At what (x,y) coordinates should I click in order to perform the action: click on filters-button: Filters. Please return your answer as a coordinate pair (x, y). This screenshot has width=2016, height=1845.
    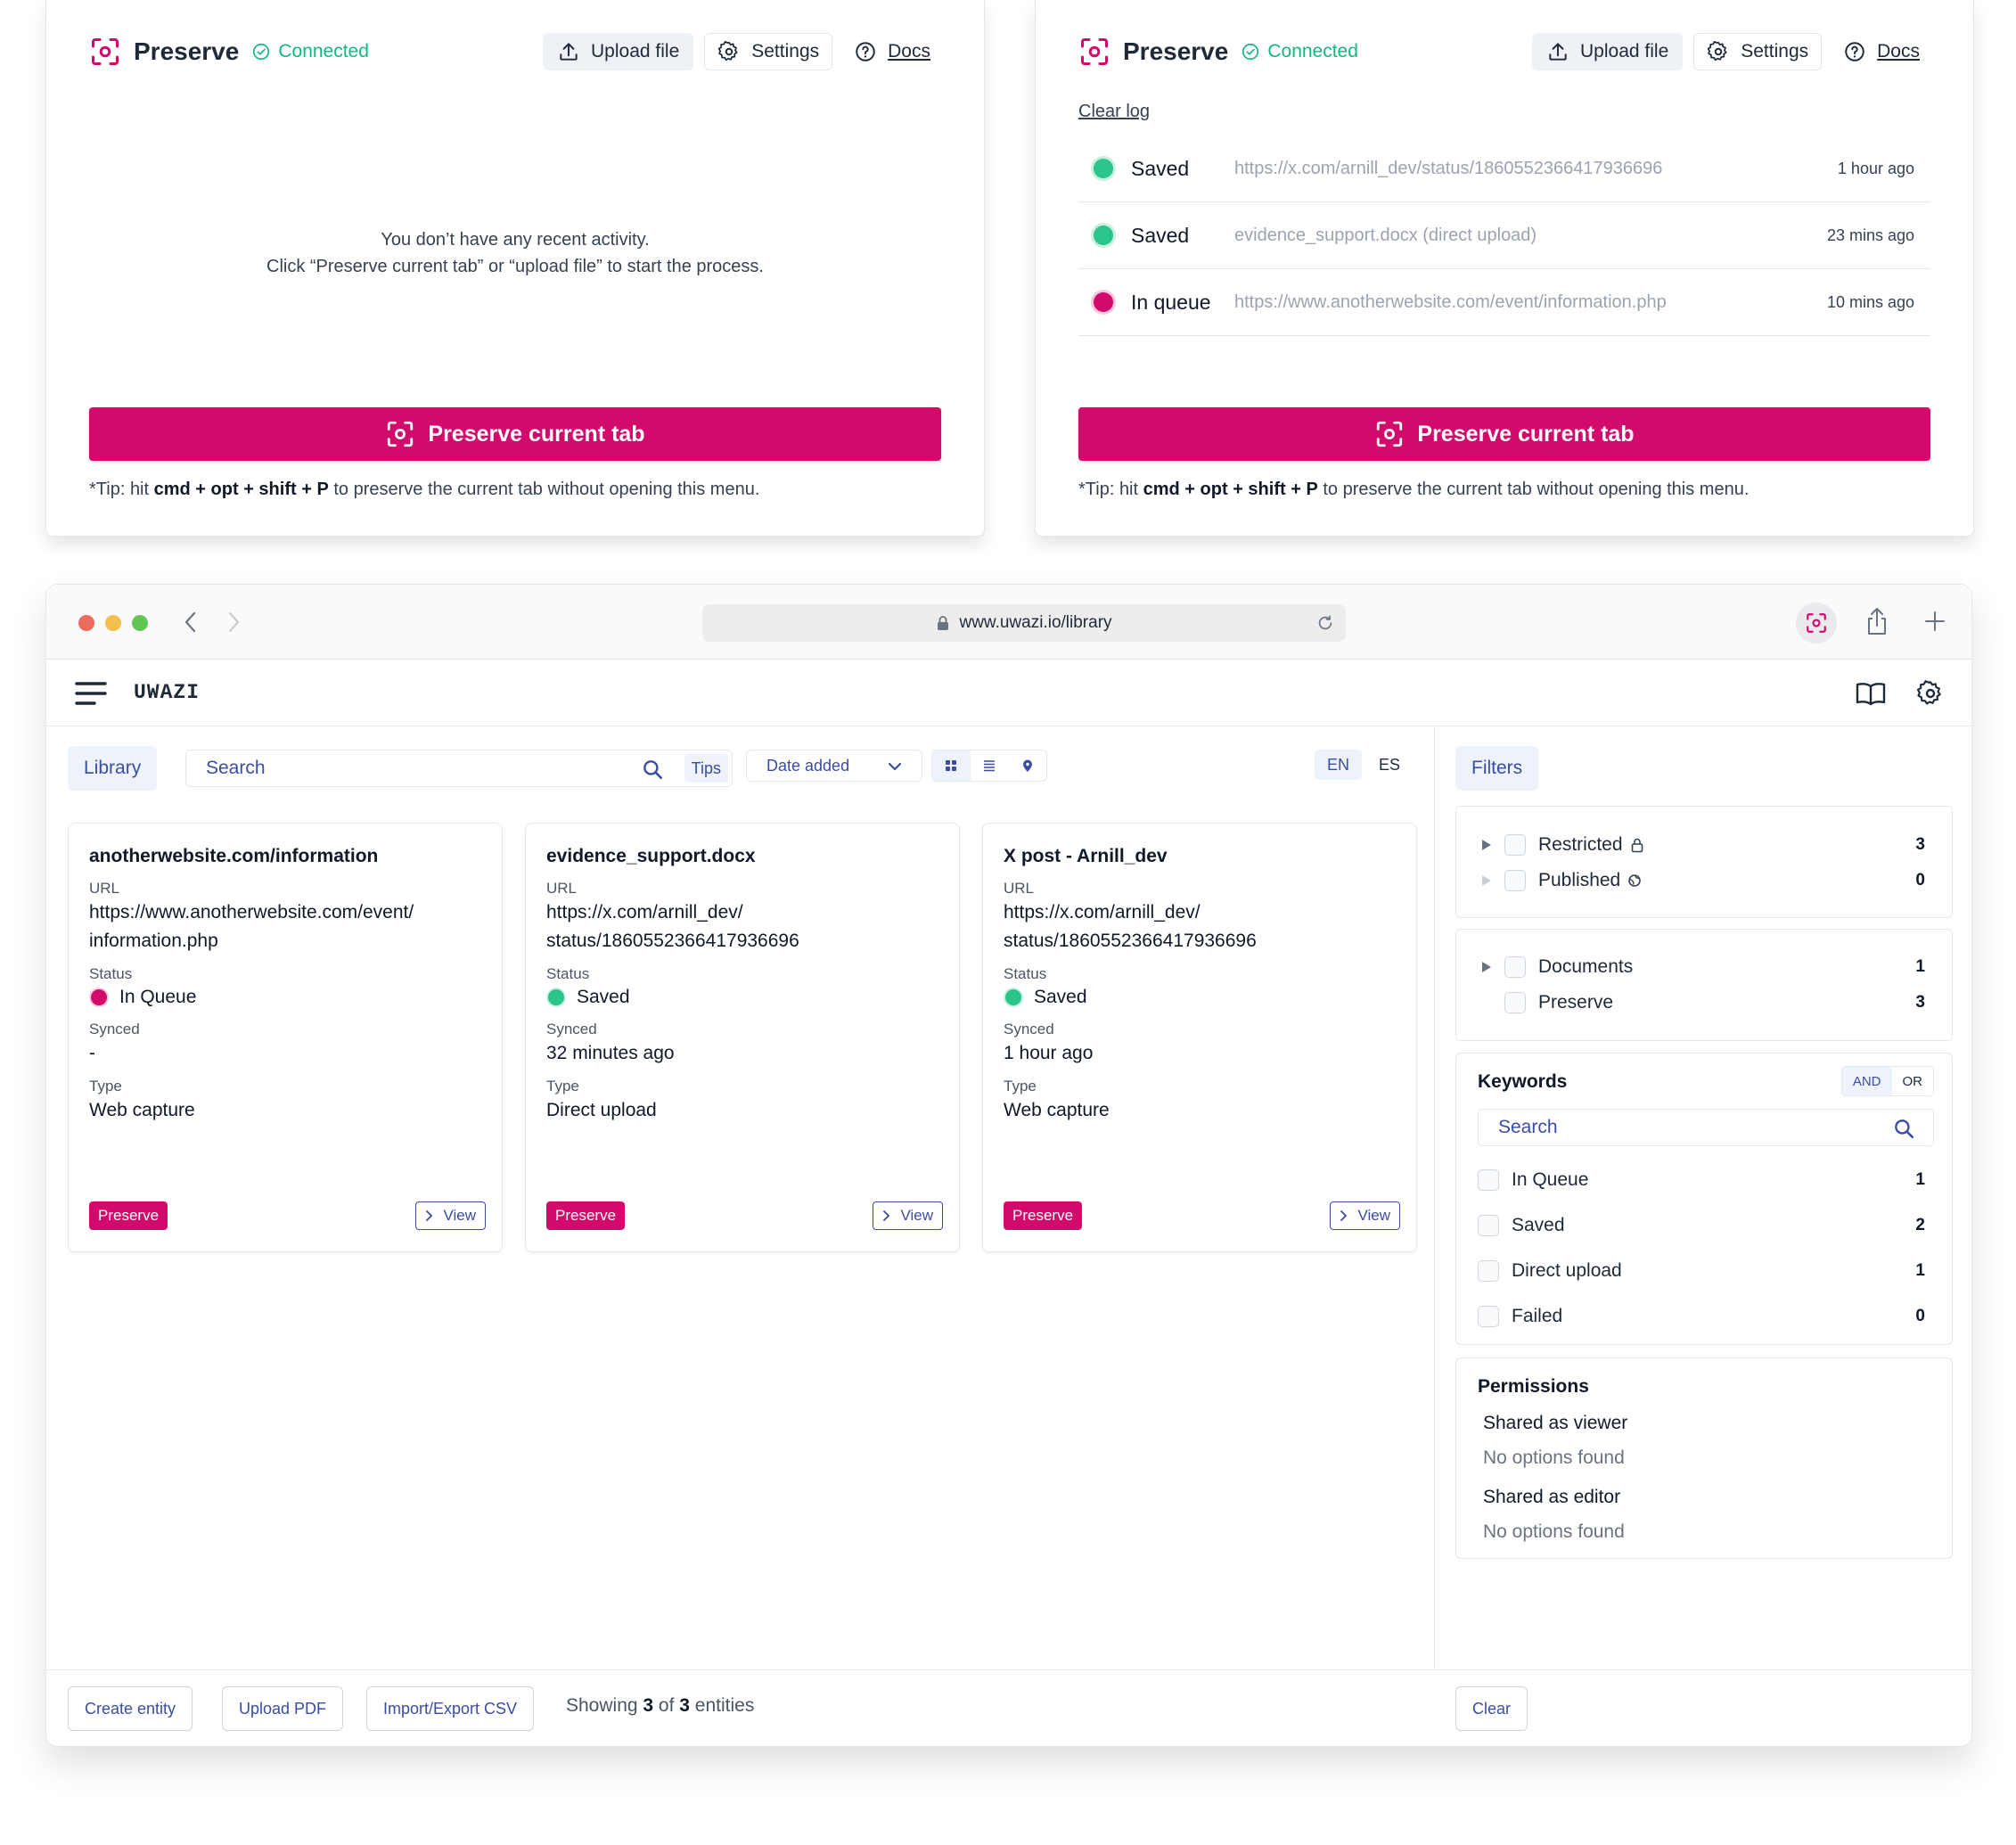
    Looking at the image, I should click on (1497, 768).